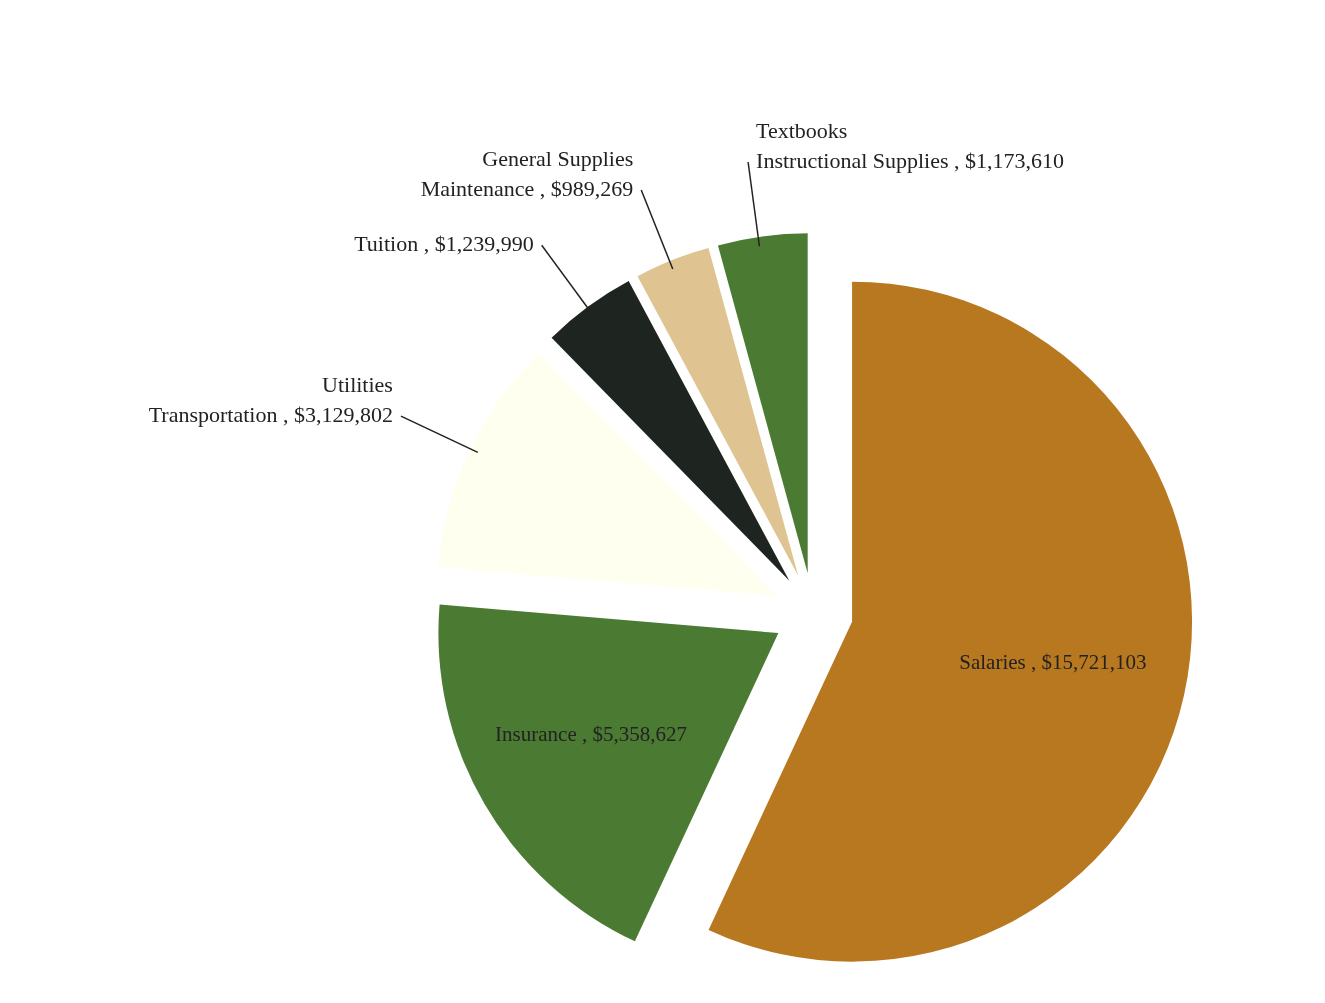  Describe the element at coordinates (270, 400) in the screenshot. I see `slice-label: Utilities Transportation , $3,129,802` at that location.